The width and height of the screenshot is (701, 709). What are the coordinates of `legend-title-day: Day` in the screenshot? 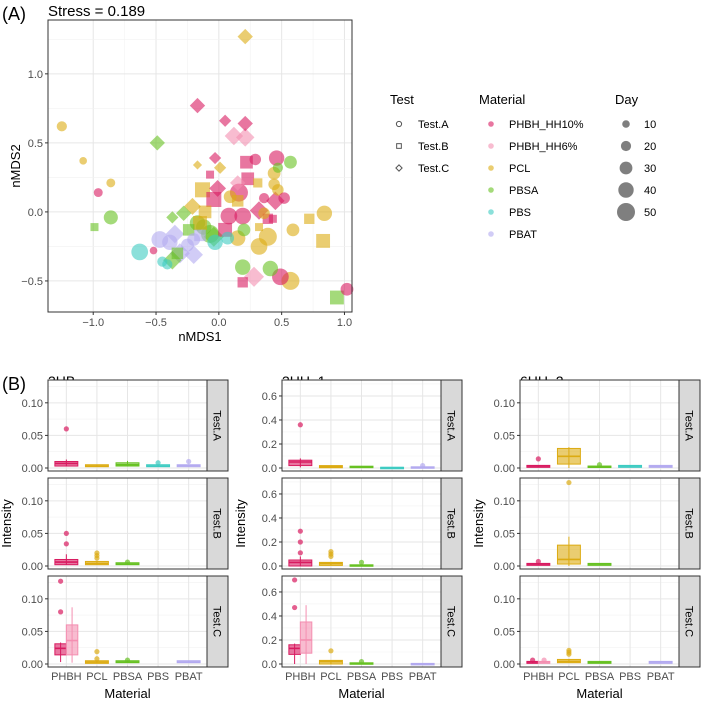 It's located at (627, 99).